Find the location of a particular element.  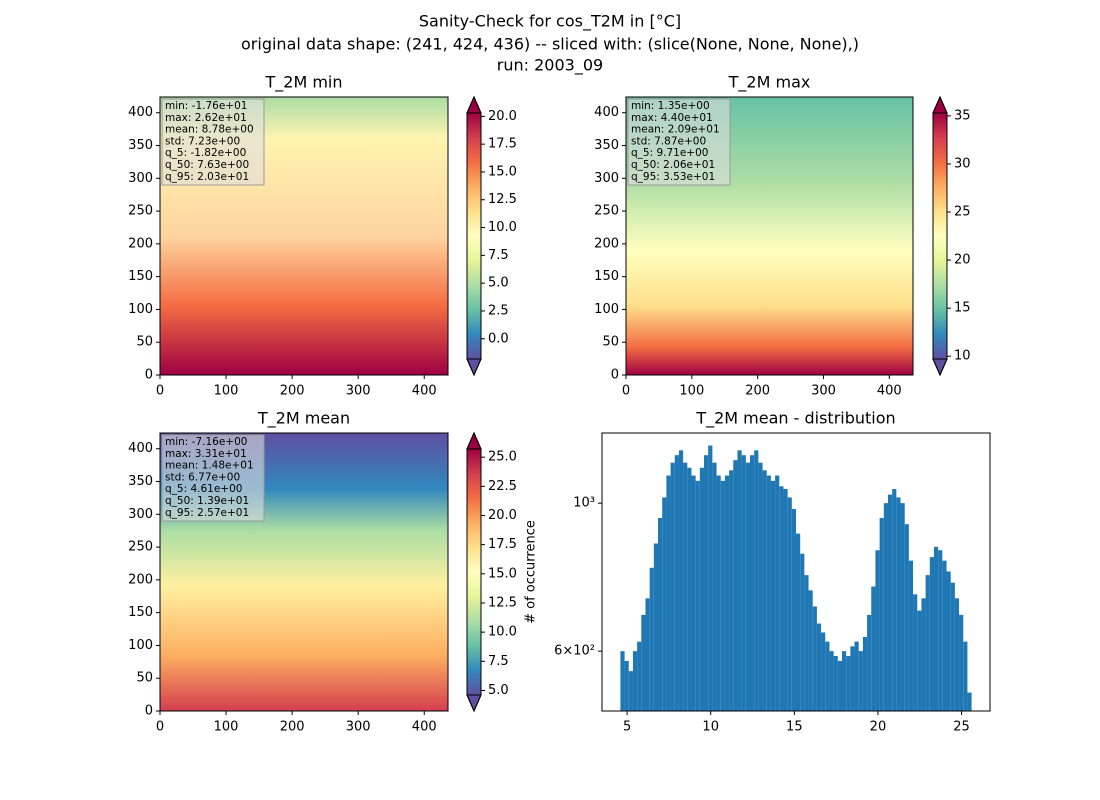

y-axis-label: # of occurrence is located at coordinates (531, 572).